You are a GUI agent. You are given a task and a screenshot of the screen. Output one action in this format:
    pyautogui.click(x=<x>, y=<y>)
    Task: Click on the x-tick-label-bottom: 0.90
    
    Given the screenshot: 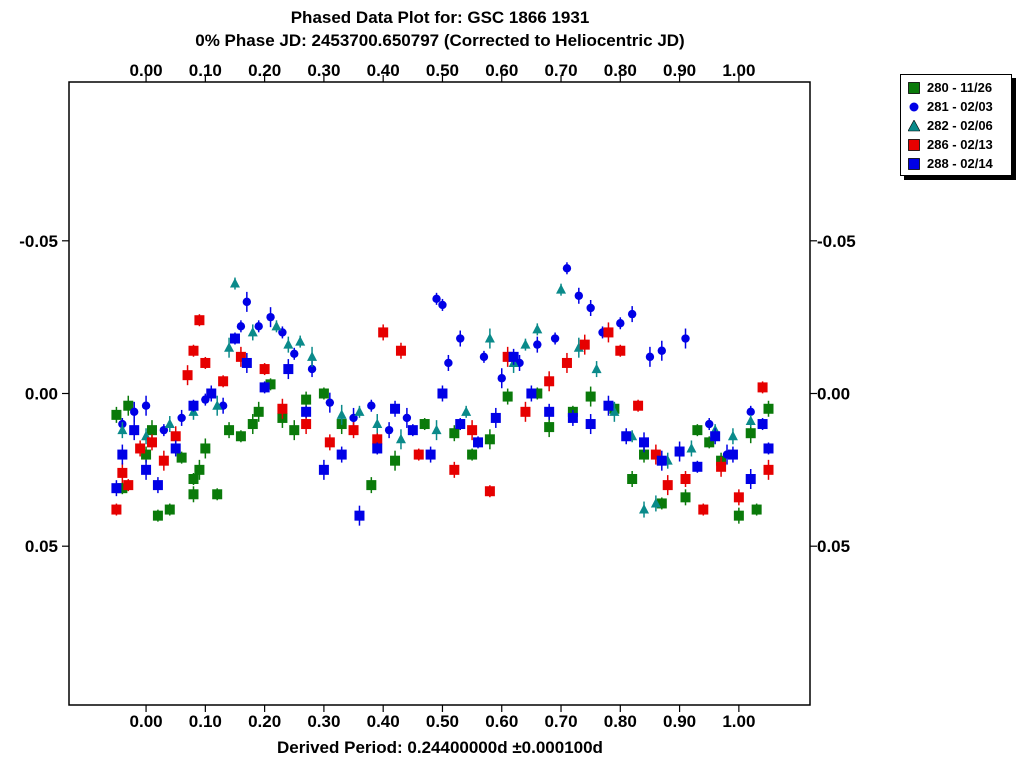 What is the action you would take?
    pyautogui.click(x=679, y=721)
    